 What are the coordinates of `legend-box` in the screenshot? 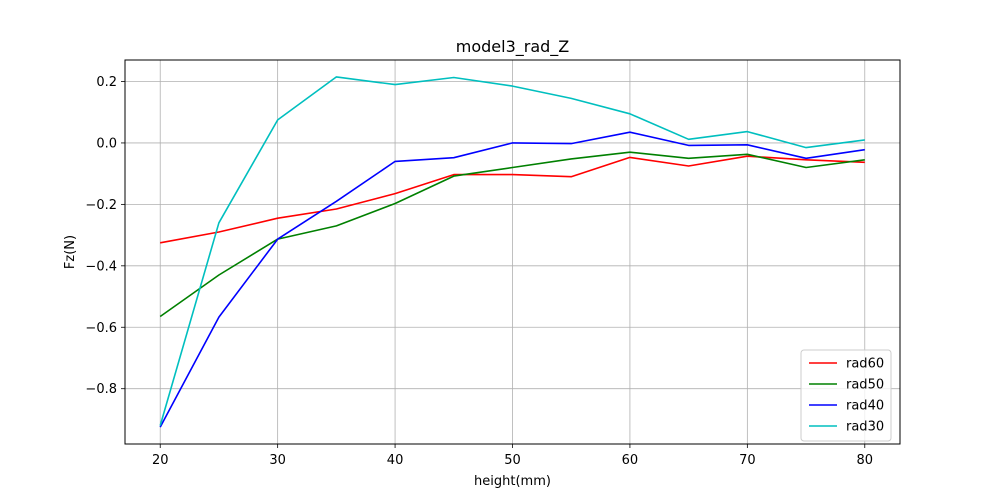 It's located at (846, 395).